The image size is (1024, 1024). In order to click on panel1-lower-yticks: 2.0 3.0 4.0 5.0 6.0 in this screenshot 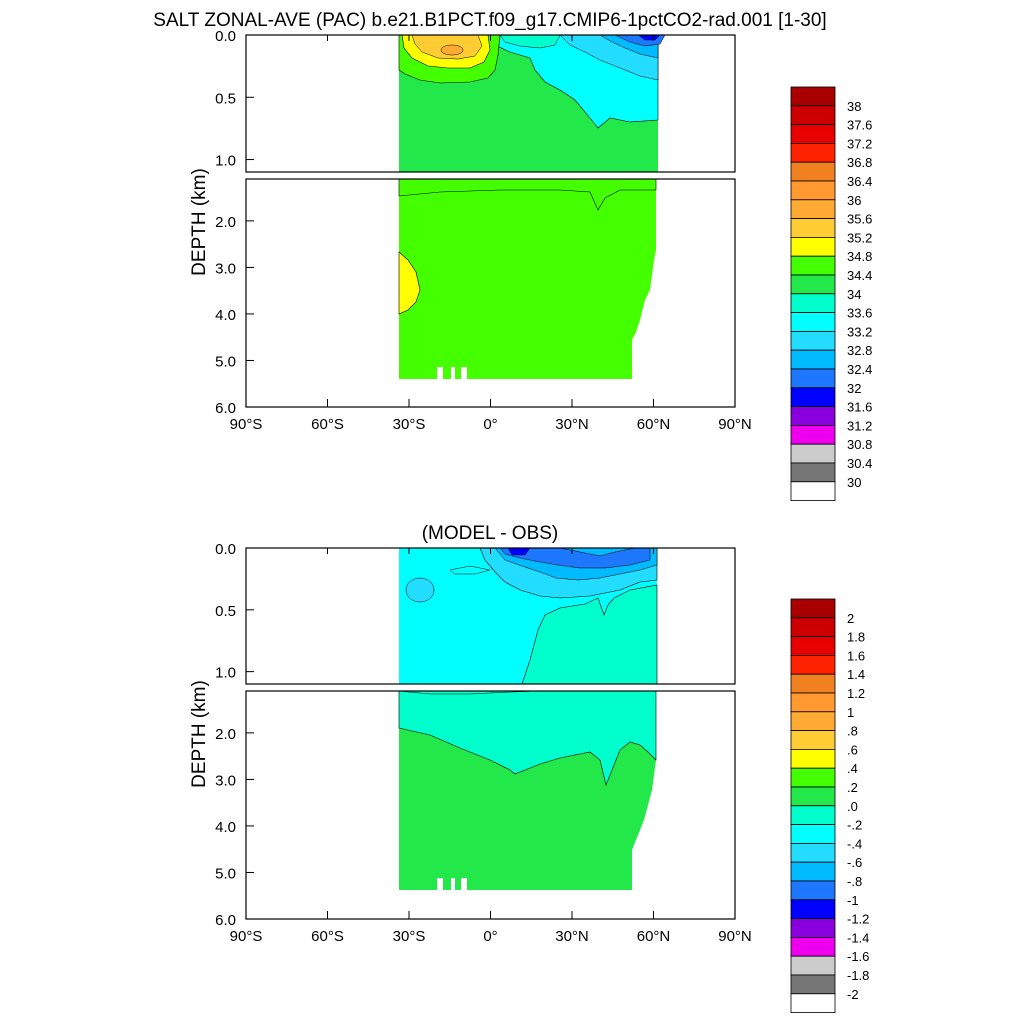, I will do `click(234, 315)`.